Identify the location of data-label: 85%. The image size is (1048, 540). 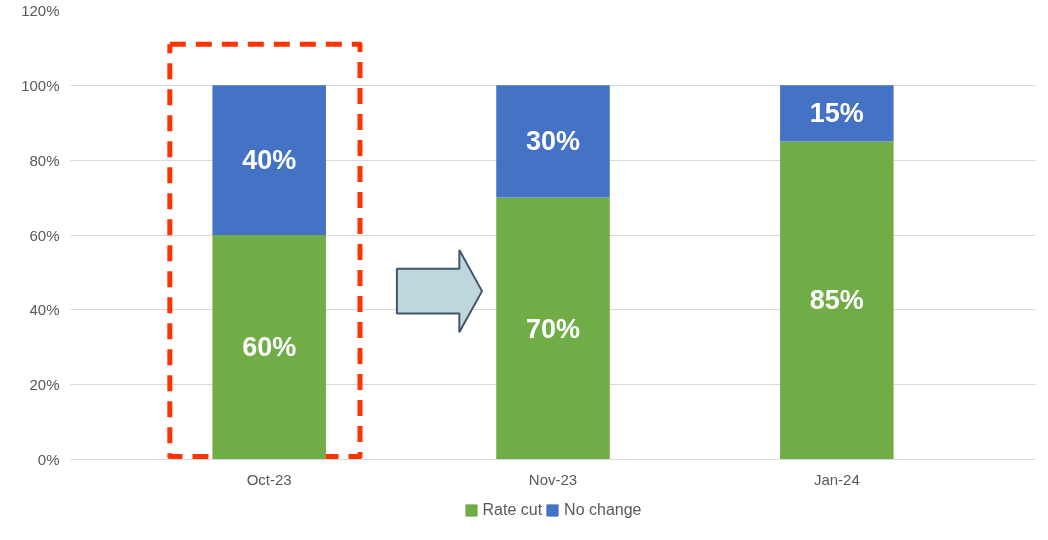
(836, 300).